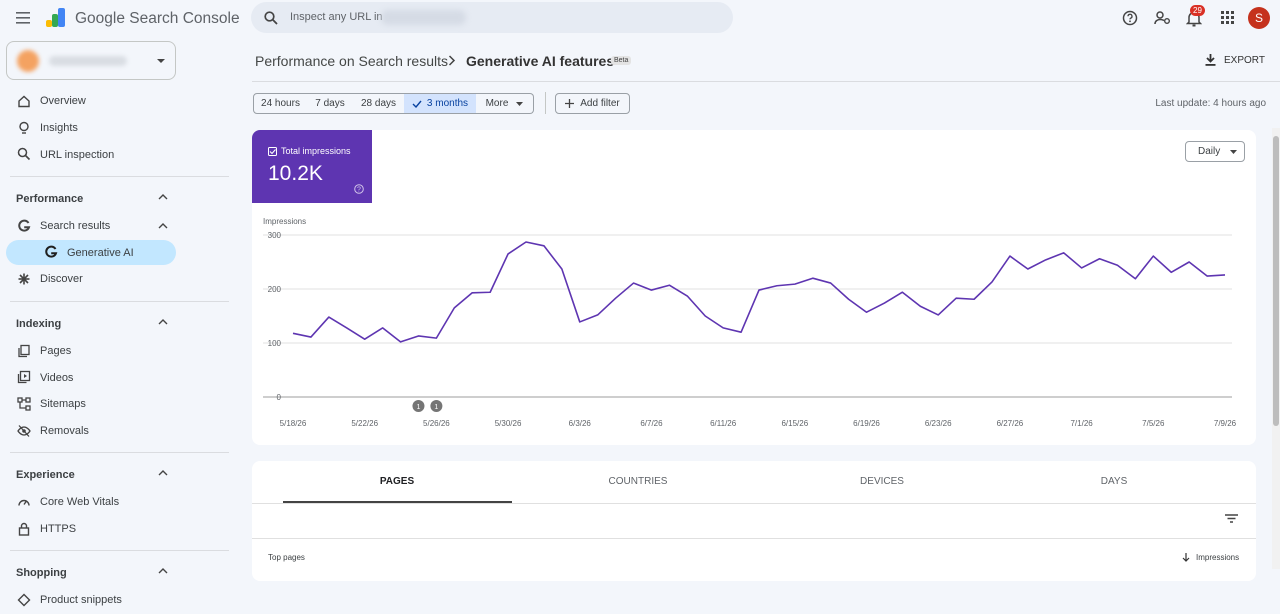 This screenshot has height=614, width=1280. What do you see at coordinates (122, 573) in the screenshot?
I see `nav-heading: Shopping` at bounding box center [122, 573].